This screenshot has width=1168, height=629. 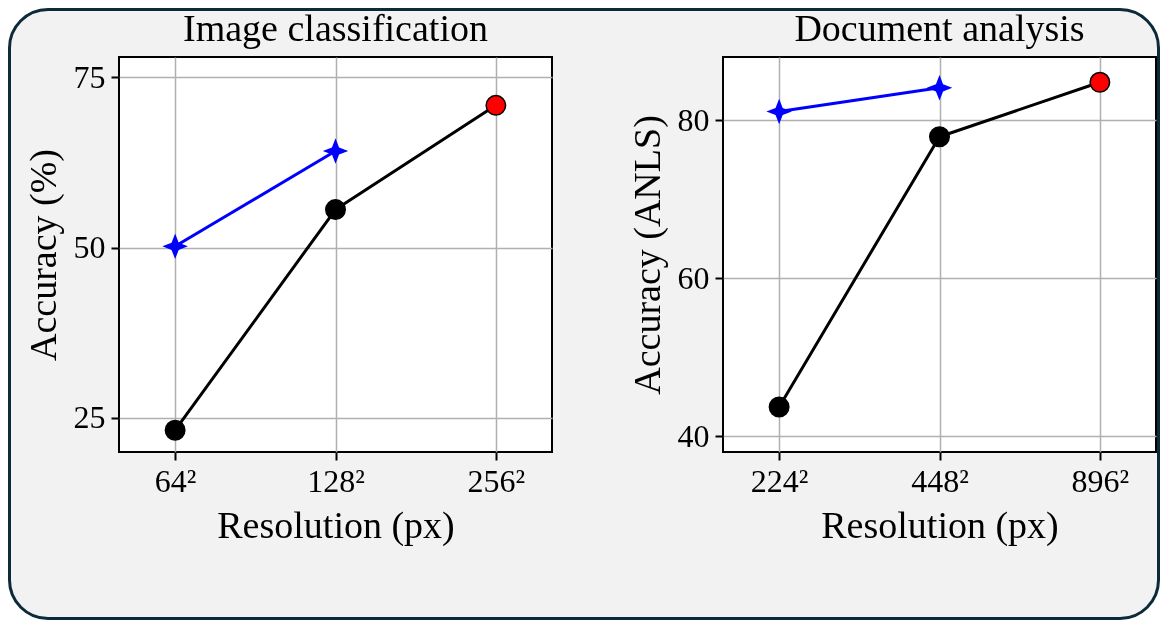 I want to click on y-axis-title: Accuracy (ANLS), so click(x=647, y=255).